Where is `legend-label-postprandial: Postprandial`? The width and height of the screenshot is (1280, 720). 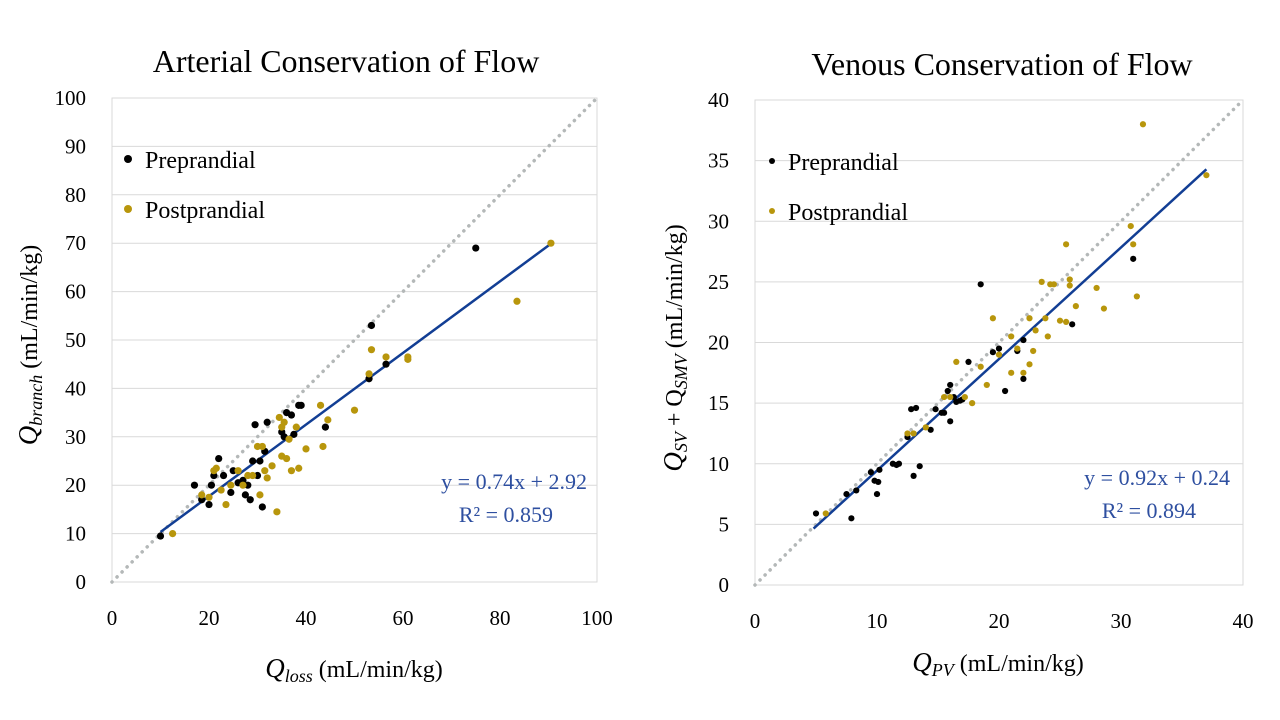 legend-label-postprandial: Postprandial is located at coordinates (205, 211).